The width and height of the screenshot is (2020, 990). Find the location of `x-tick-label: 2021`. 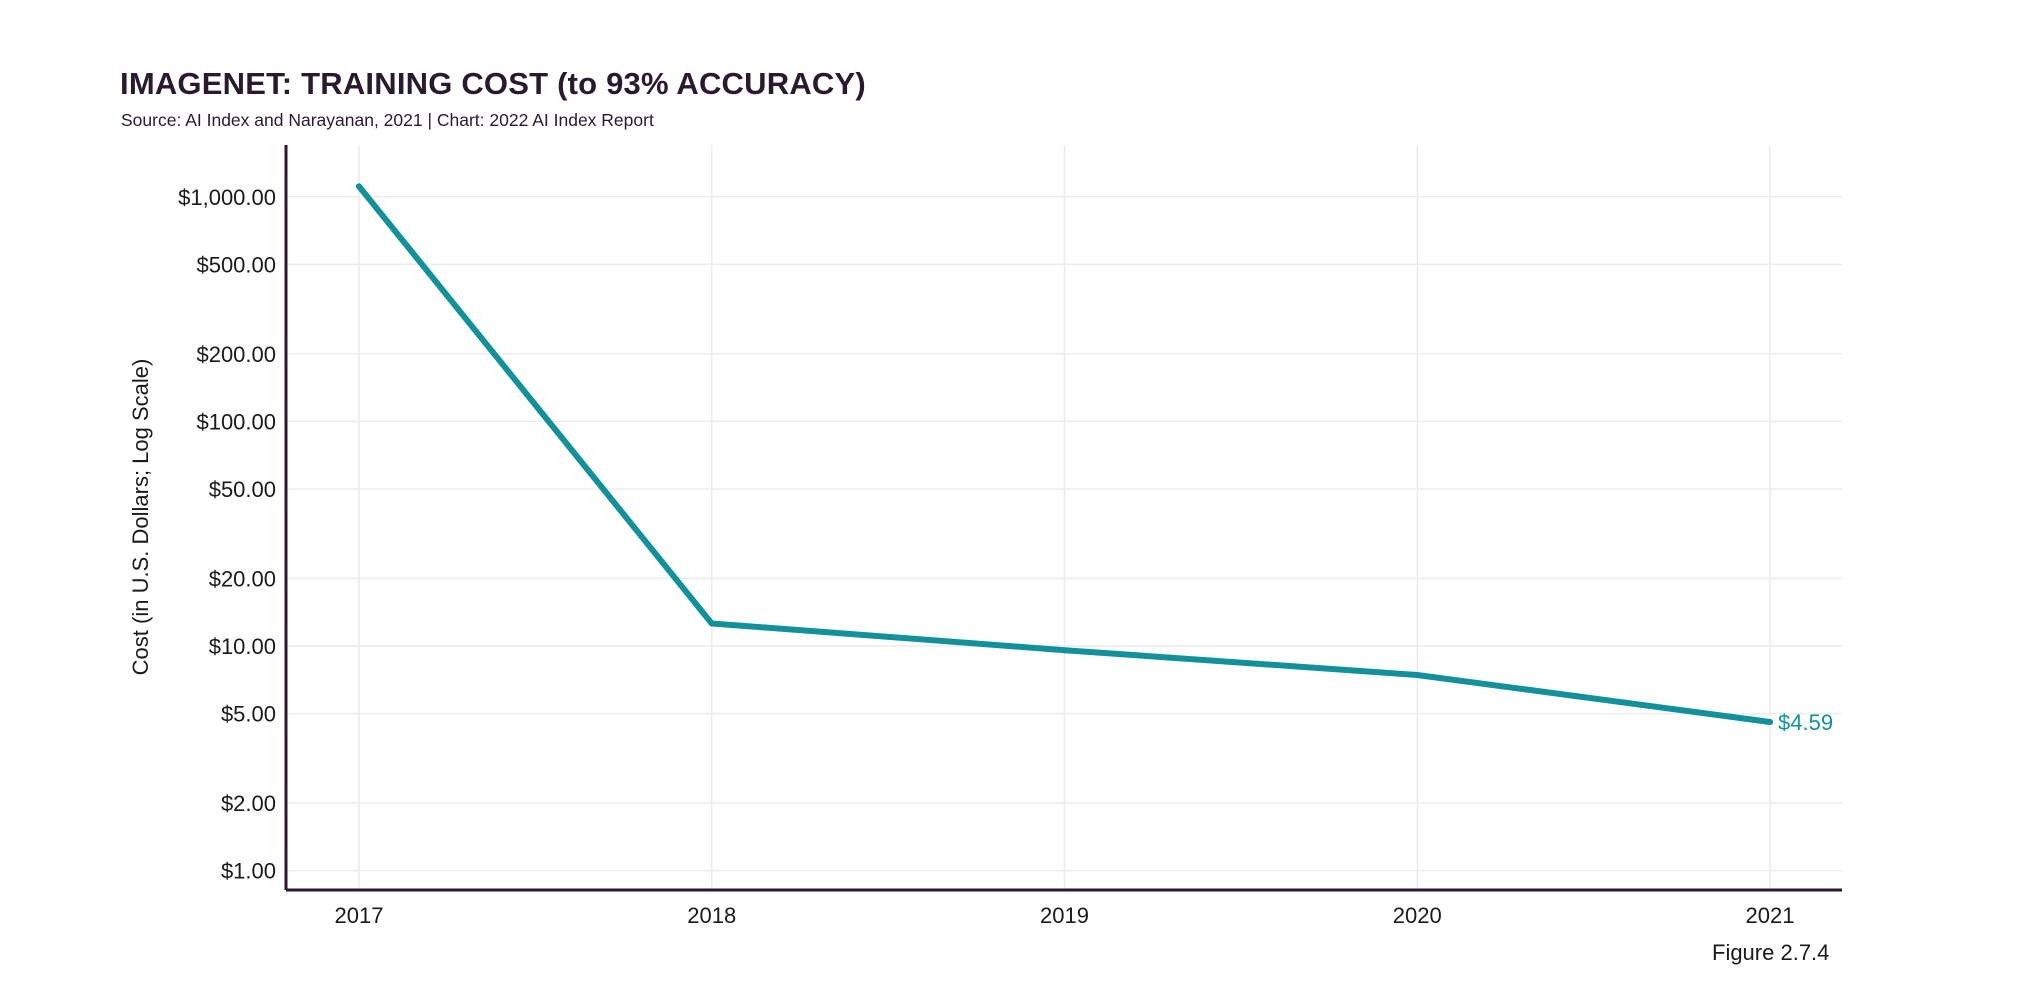

x-tick-label: 2021 is located at coordinates (1770, 915).